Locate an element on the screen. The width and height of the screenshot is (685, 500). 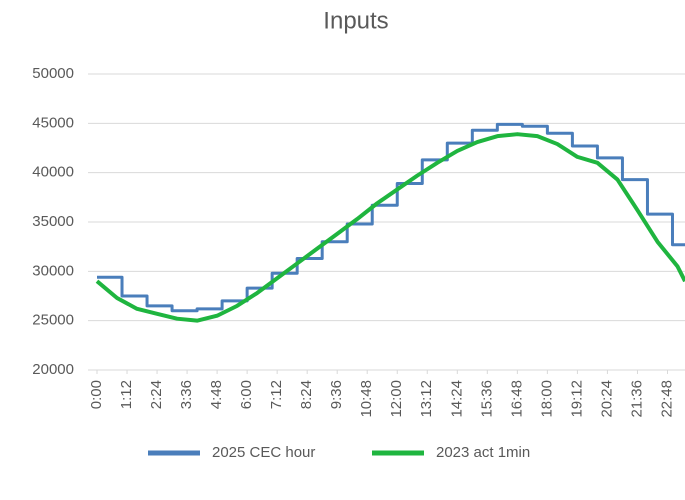
x-tick-label: 14:24 is located at coordinates (456, 399).